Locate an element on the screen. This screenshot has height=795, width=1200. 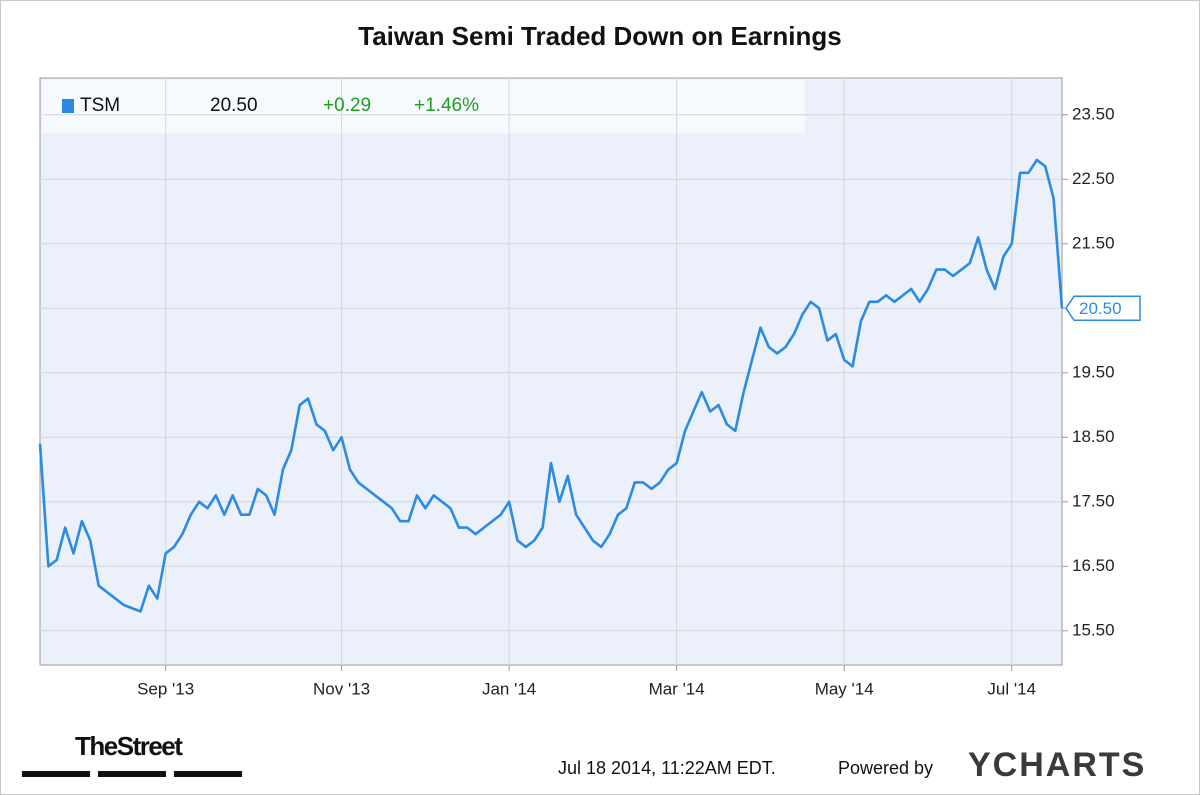
x-tick-label: Mar '14 is located at coordinates (677, 688).